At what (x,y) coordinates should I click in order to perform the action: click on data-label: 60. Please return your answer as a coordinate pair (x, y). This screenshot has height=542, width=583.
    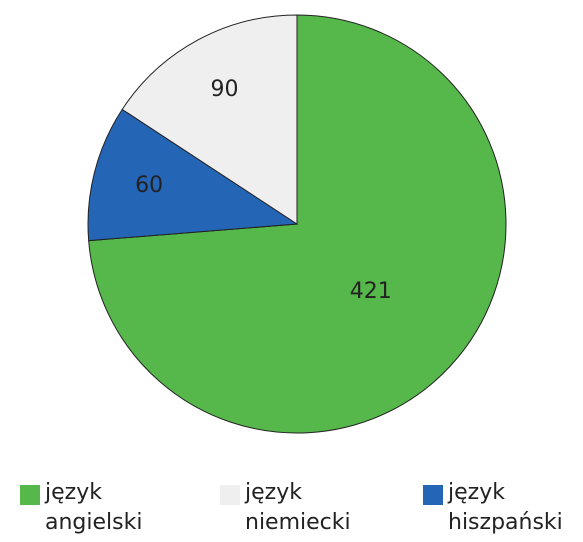
    Looking at the image, I should click on (149, 185).